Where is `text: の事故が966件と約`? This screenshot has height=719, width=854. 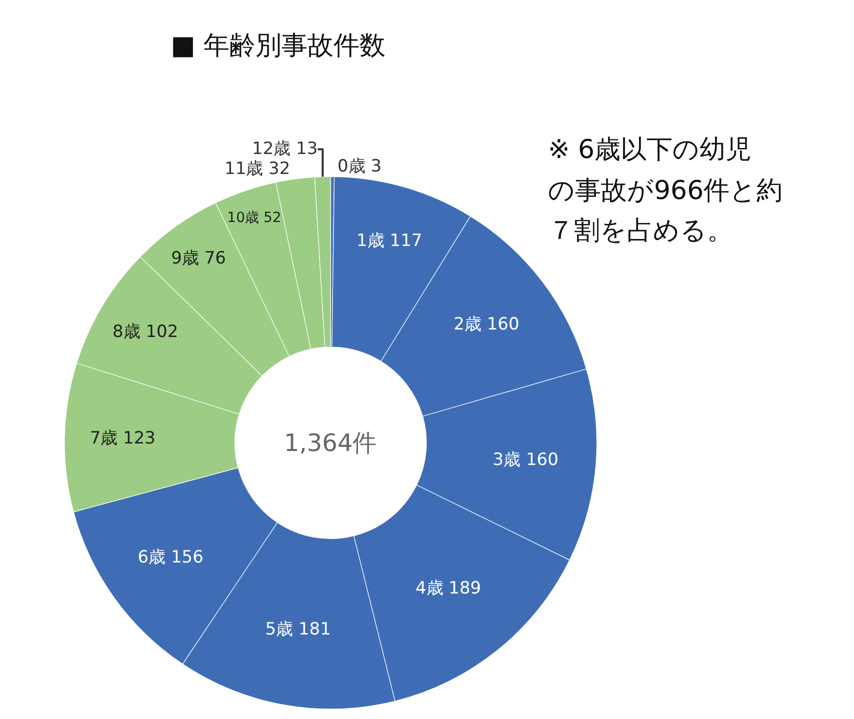 text: の事故が966件と約 is located at coordinates (665, 191).